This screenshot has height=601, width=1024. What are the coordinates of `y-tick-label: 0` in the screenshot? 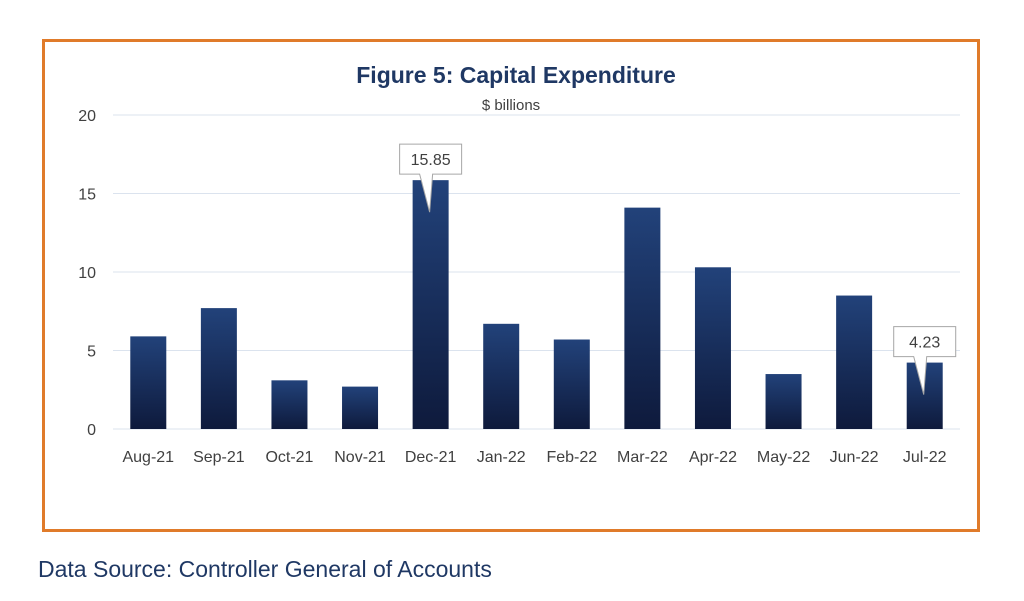 It's located at (91, 430).